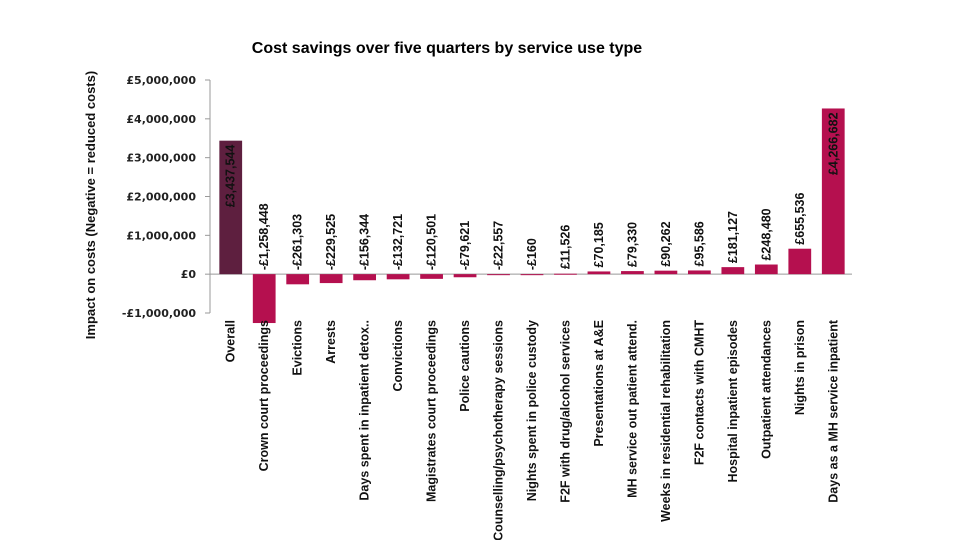 The width and height of the screenshot is (960, 540). Describe the element at coordinates (161, 197) in the screenshot. I see `y-tick-label: £2,000,000` at that location.